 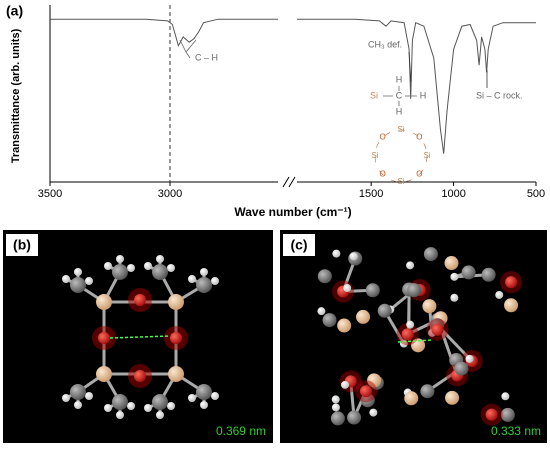 I want to click on y-axis-label: Transmittance (arb. units), so click(x=16, y=95).